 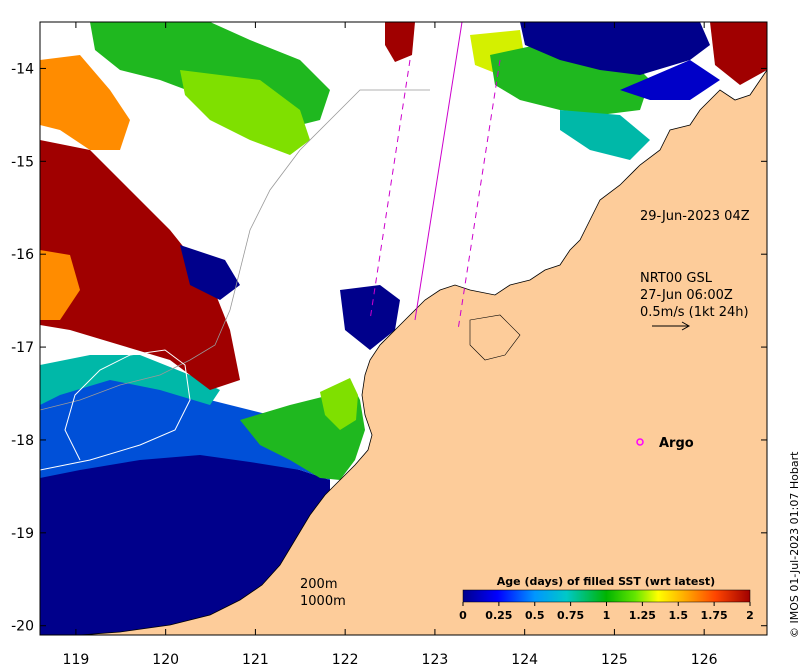 I want to click on sst-region-blue-northeast, so click(x=670, y=80).